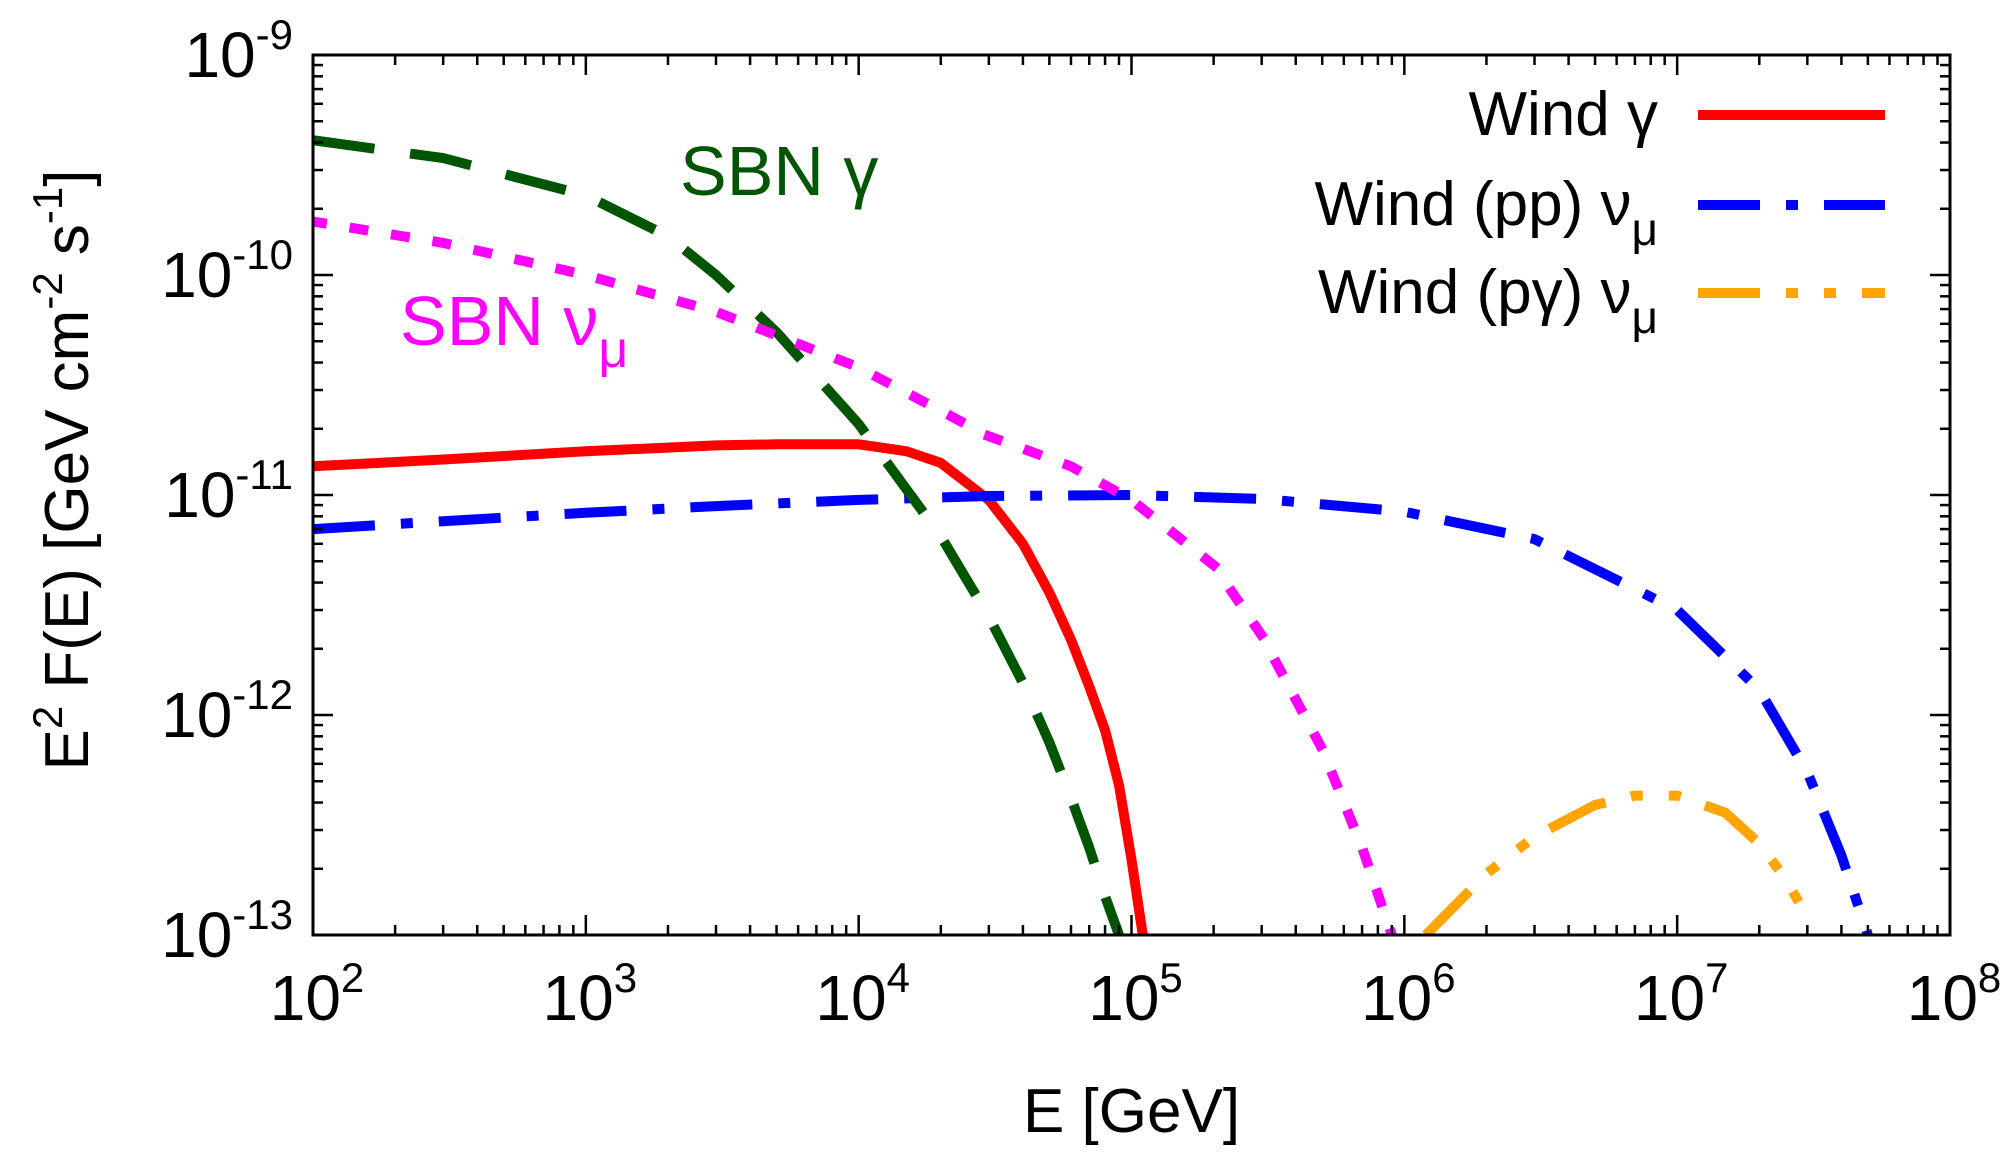  I want to click on legend-label-2: Wind (pγ) νμ, so click(1488, 300).